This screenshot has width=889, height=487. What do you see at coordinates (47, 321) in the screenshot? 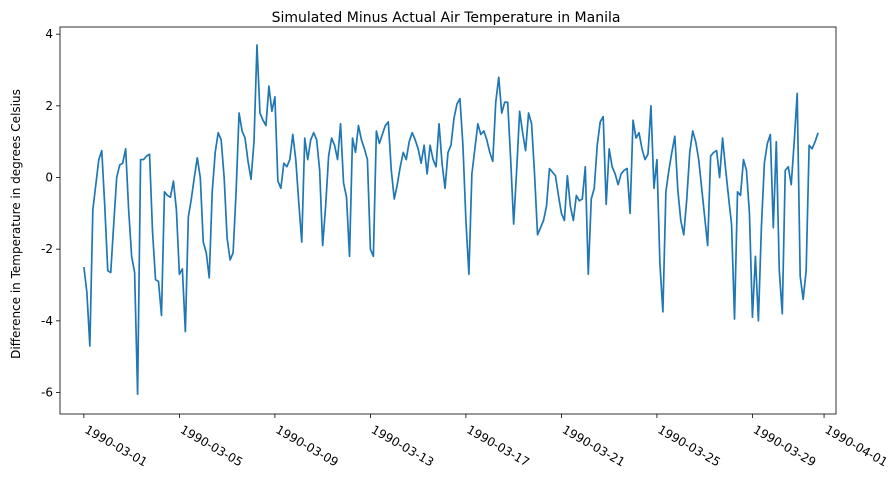
I see `y-tick-label: -4` at bounding box center [47, 321].